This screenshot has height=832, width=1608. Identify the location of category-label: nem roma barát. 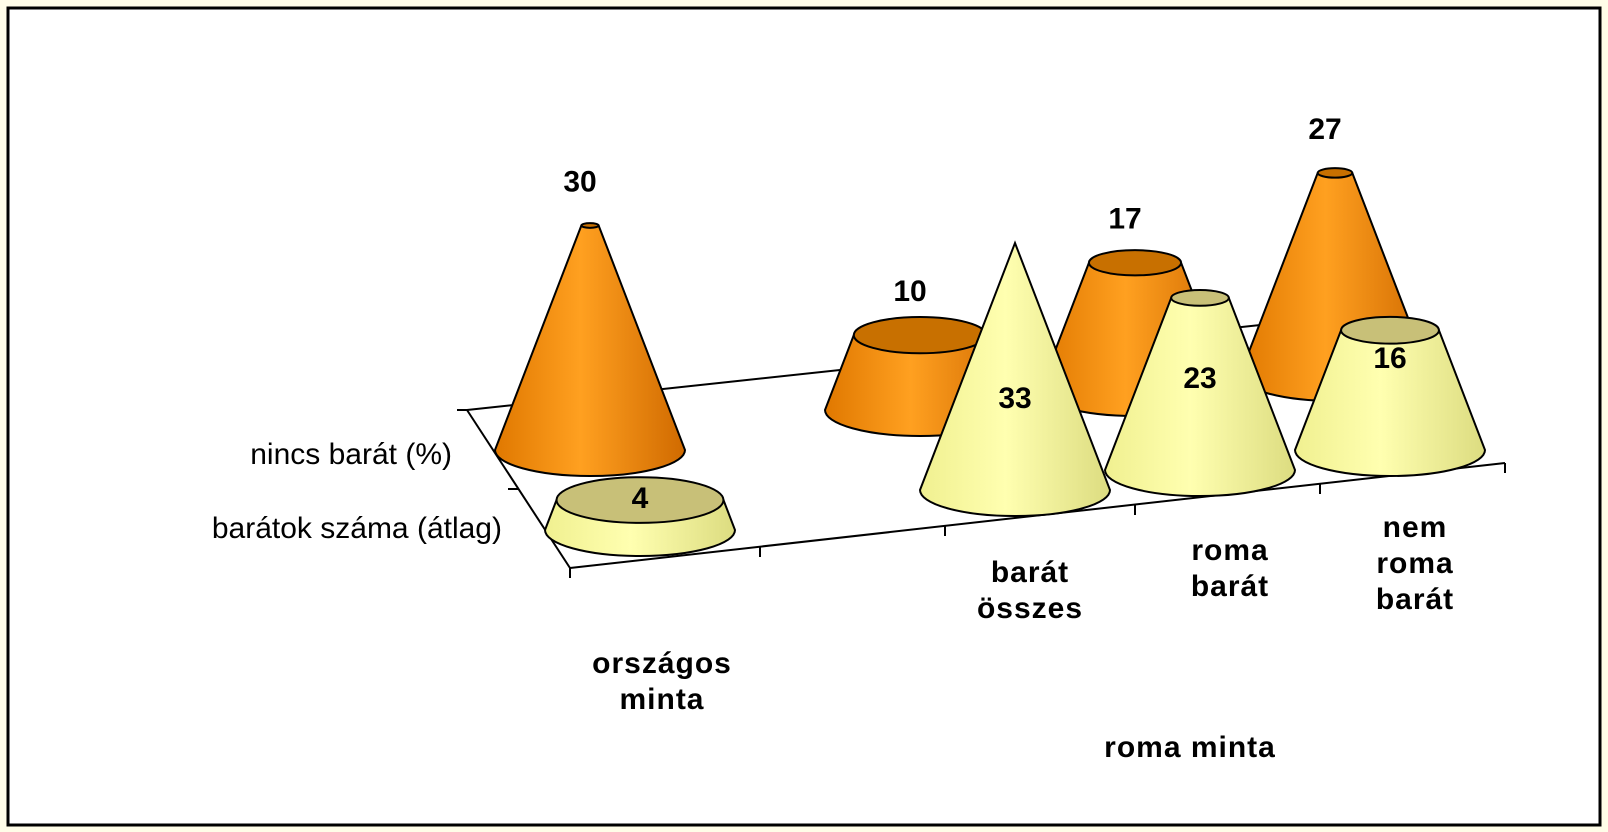
(1415, 563).